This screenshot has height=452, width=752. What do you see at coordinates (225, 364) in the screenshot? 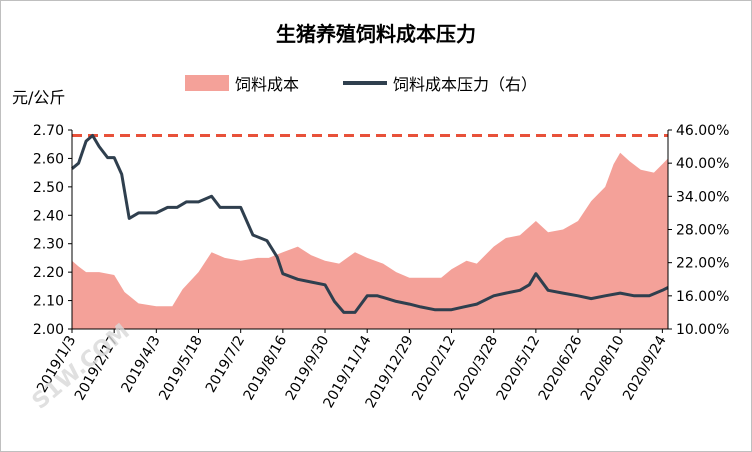
I see `x-tick-label: 2019/7/2` at bounding box center [225, 364].